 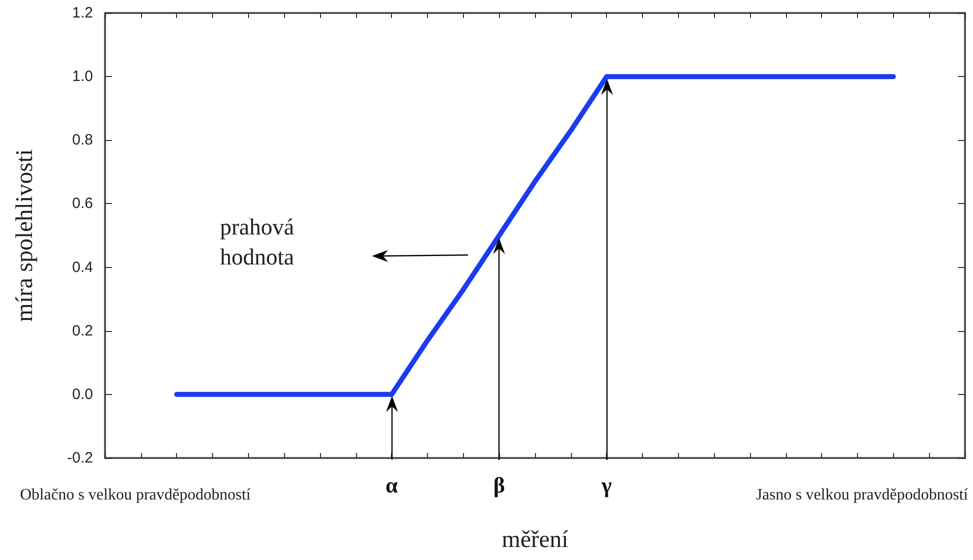 I want to click on y-tick-label: 0.4, so click(x=82, y=267).